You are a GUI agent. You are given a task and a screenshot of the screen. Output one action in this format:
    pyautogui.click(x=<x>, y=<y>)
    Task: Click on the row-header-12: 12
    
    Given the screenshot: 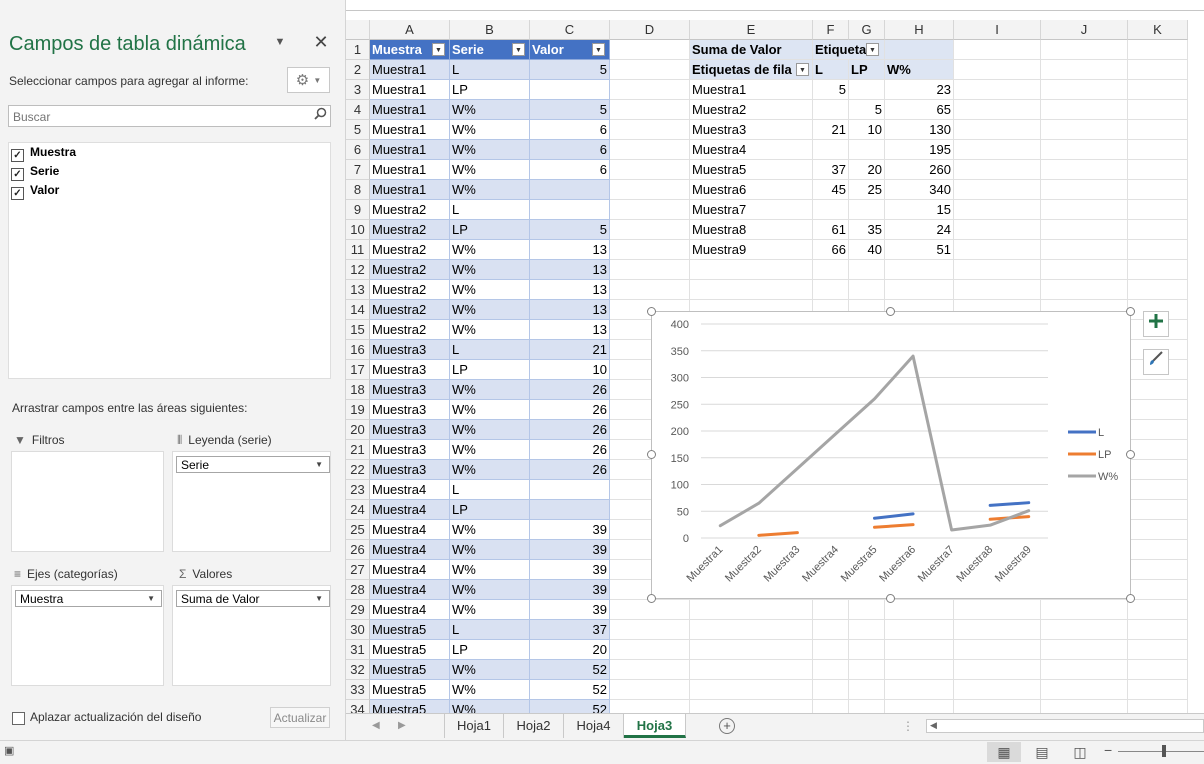 What is the action you would take?
    pyautogui.click(x=358, y=270)
    